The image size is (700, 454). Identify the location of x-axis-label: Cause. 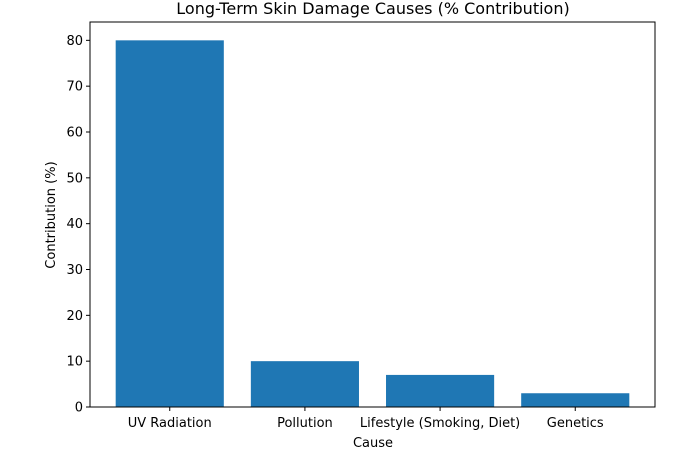
(373, 443).